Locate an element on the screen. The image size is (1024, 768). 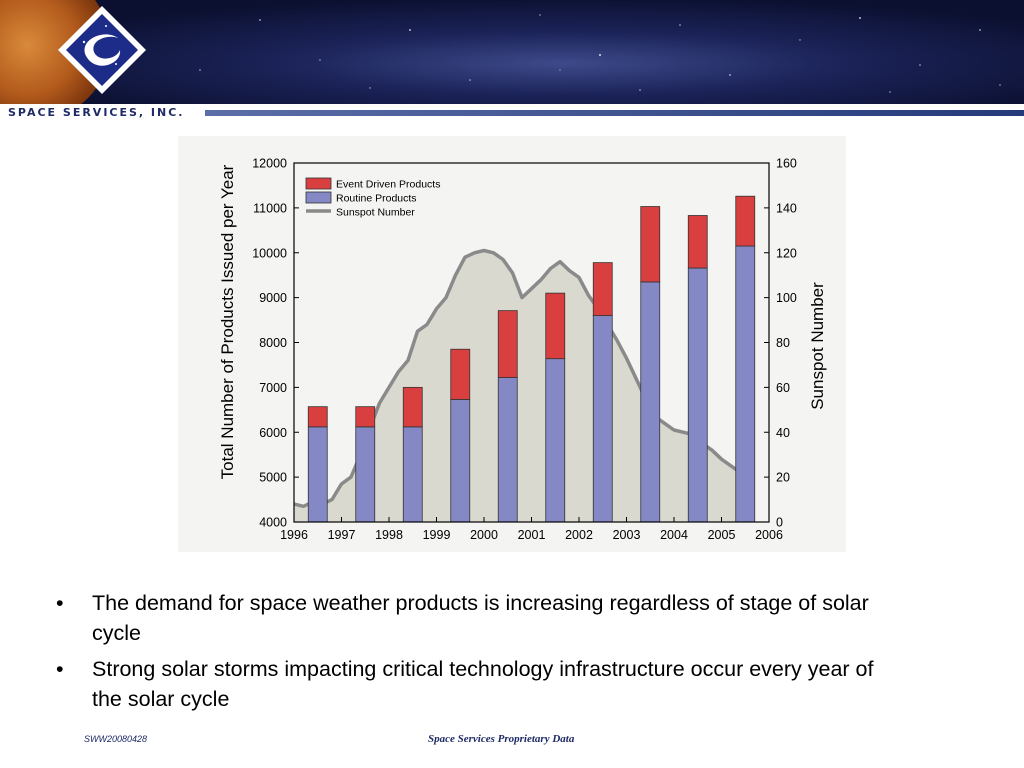
bar-routine-1999 is located at coordinates (460, 461).